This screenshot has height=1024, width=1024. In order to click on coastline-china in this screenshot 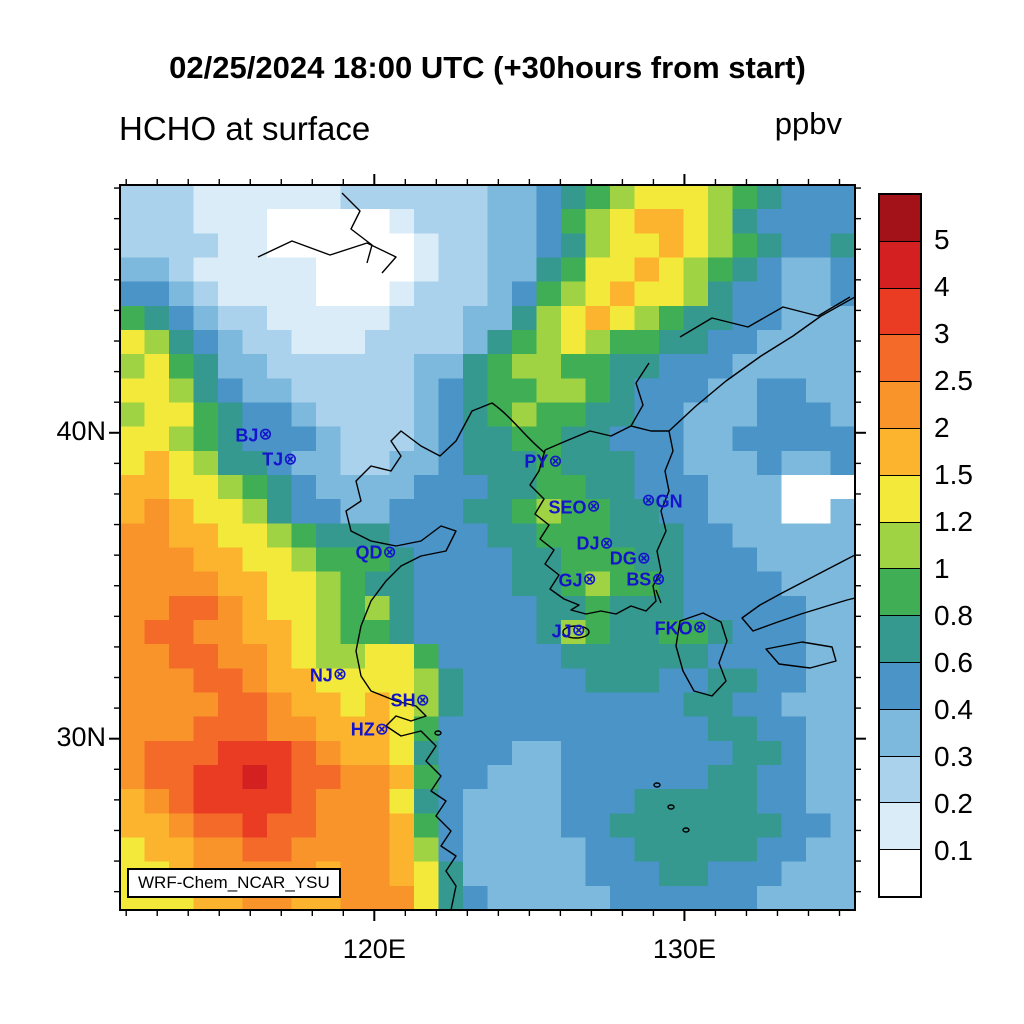, I will do `click(445, 656)`.